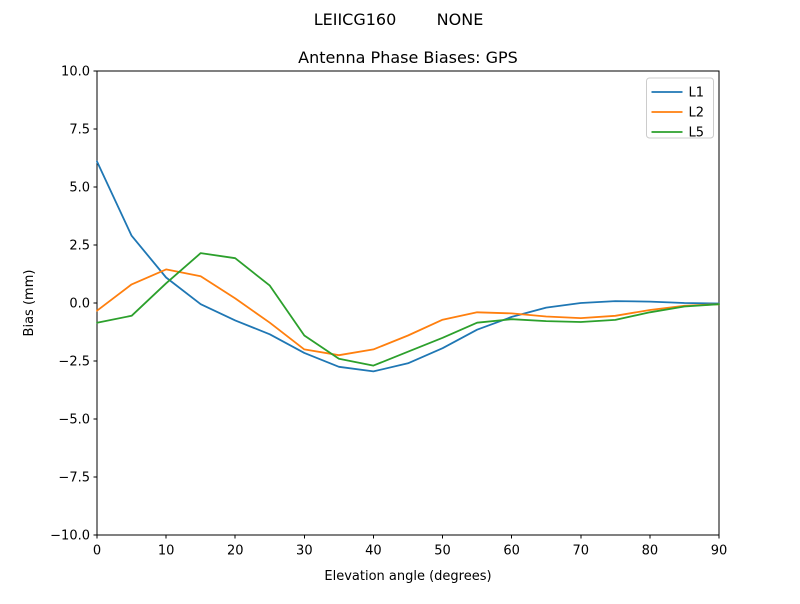 This screenshot has height=604, width=800. I want to click on figure-title-model: NONE, so click(460, 19).